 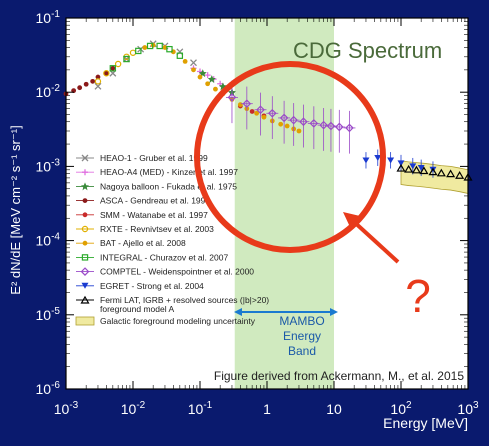 What do you see at coordinates (164, 257) in the screenshot?
I see `legend-label: INTEGRAL - Churazov et al. 2007` at bounding box center [164, 257].